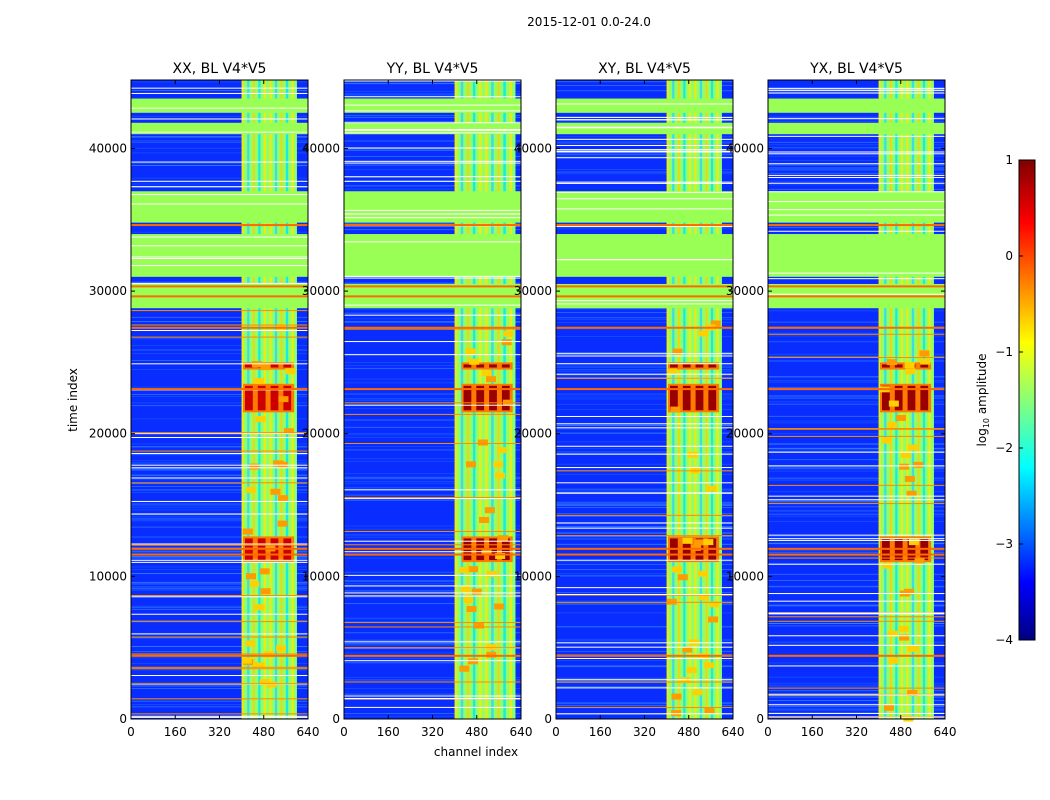 This screenshot has width=1050, height=800. What do you see at coordinates (476, 732) in the screenshot?
I see `x-tick-label: 480` at bounding box center [476, 732].